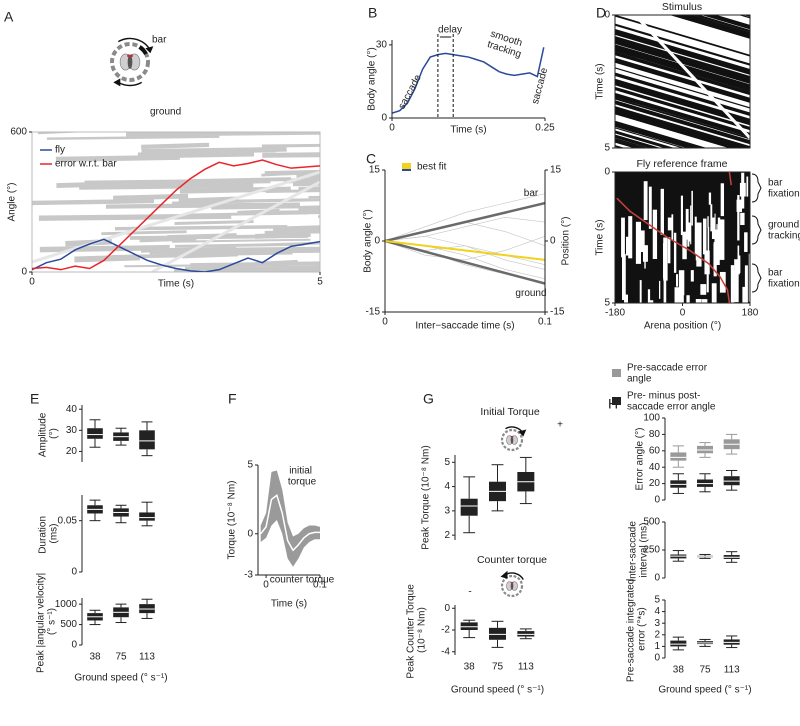  I want to click on y-tick-label: 600, so click(18, 132).